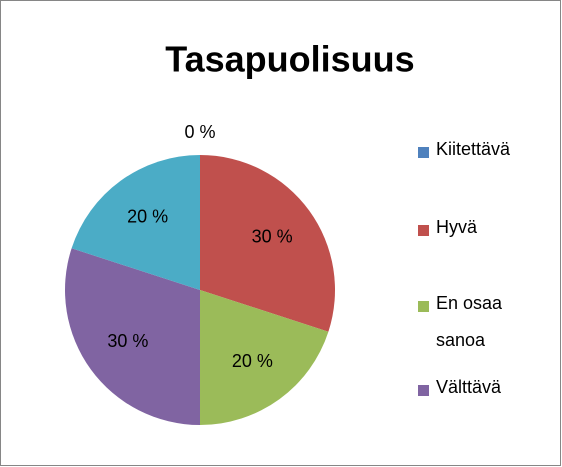  I want to click on legend-item: En osaa sanoa, so click(483, 326).